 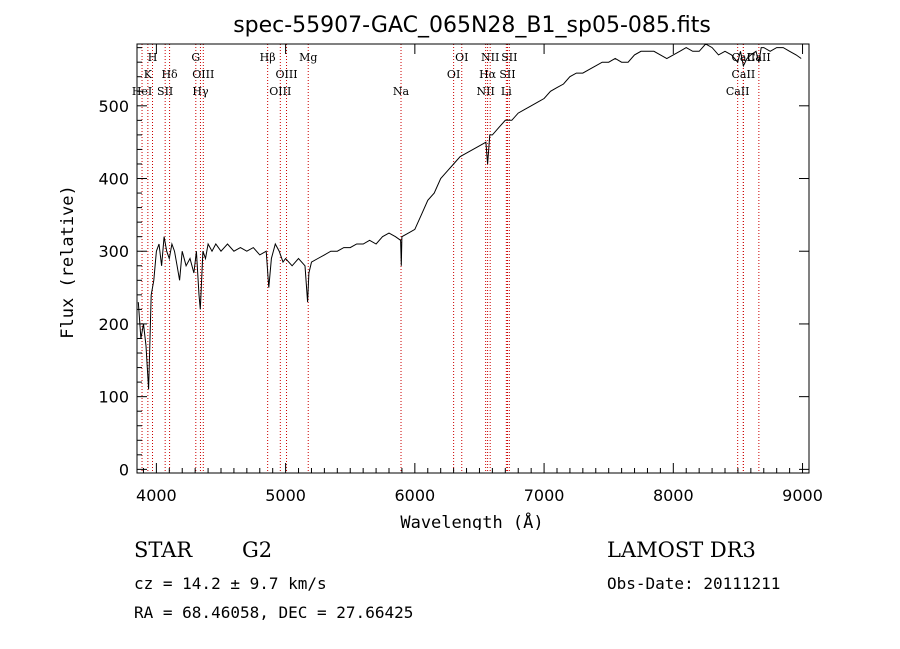 What do you see at coordinates (230, 583) in the screenshot?
I see `redshift-velocity: cz = 14.2 ± 9.7 km/s` at bounding box center [230, 583].